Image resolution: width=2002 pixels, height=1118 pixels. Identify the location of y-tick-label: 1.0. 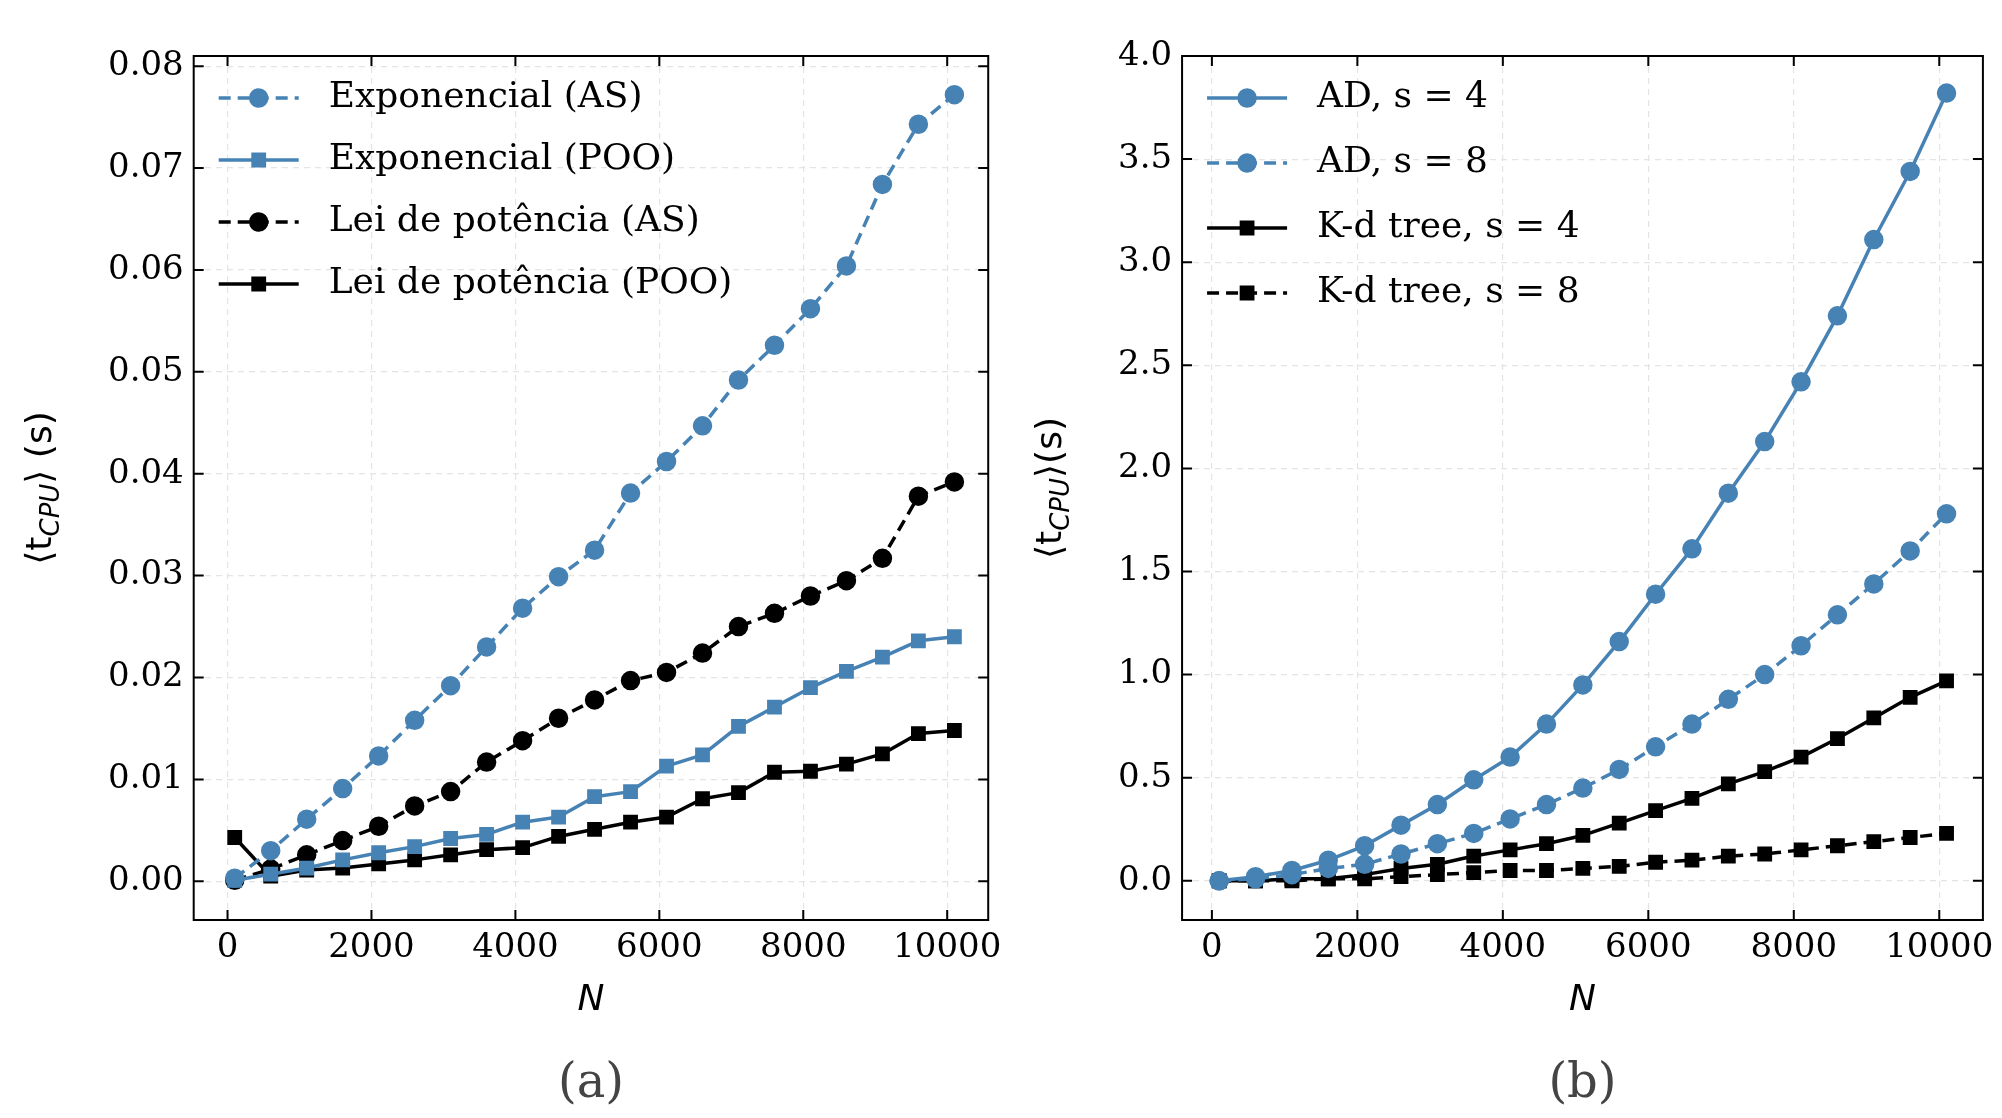
(1145, 671).